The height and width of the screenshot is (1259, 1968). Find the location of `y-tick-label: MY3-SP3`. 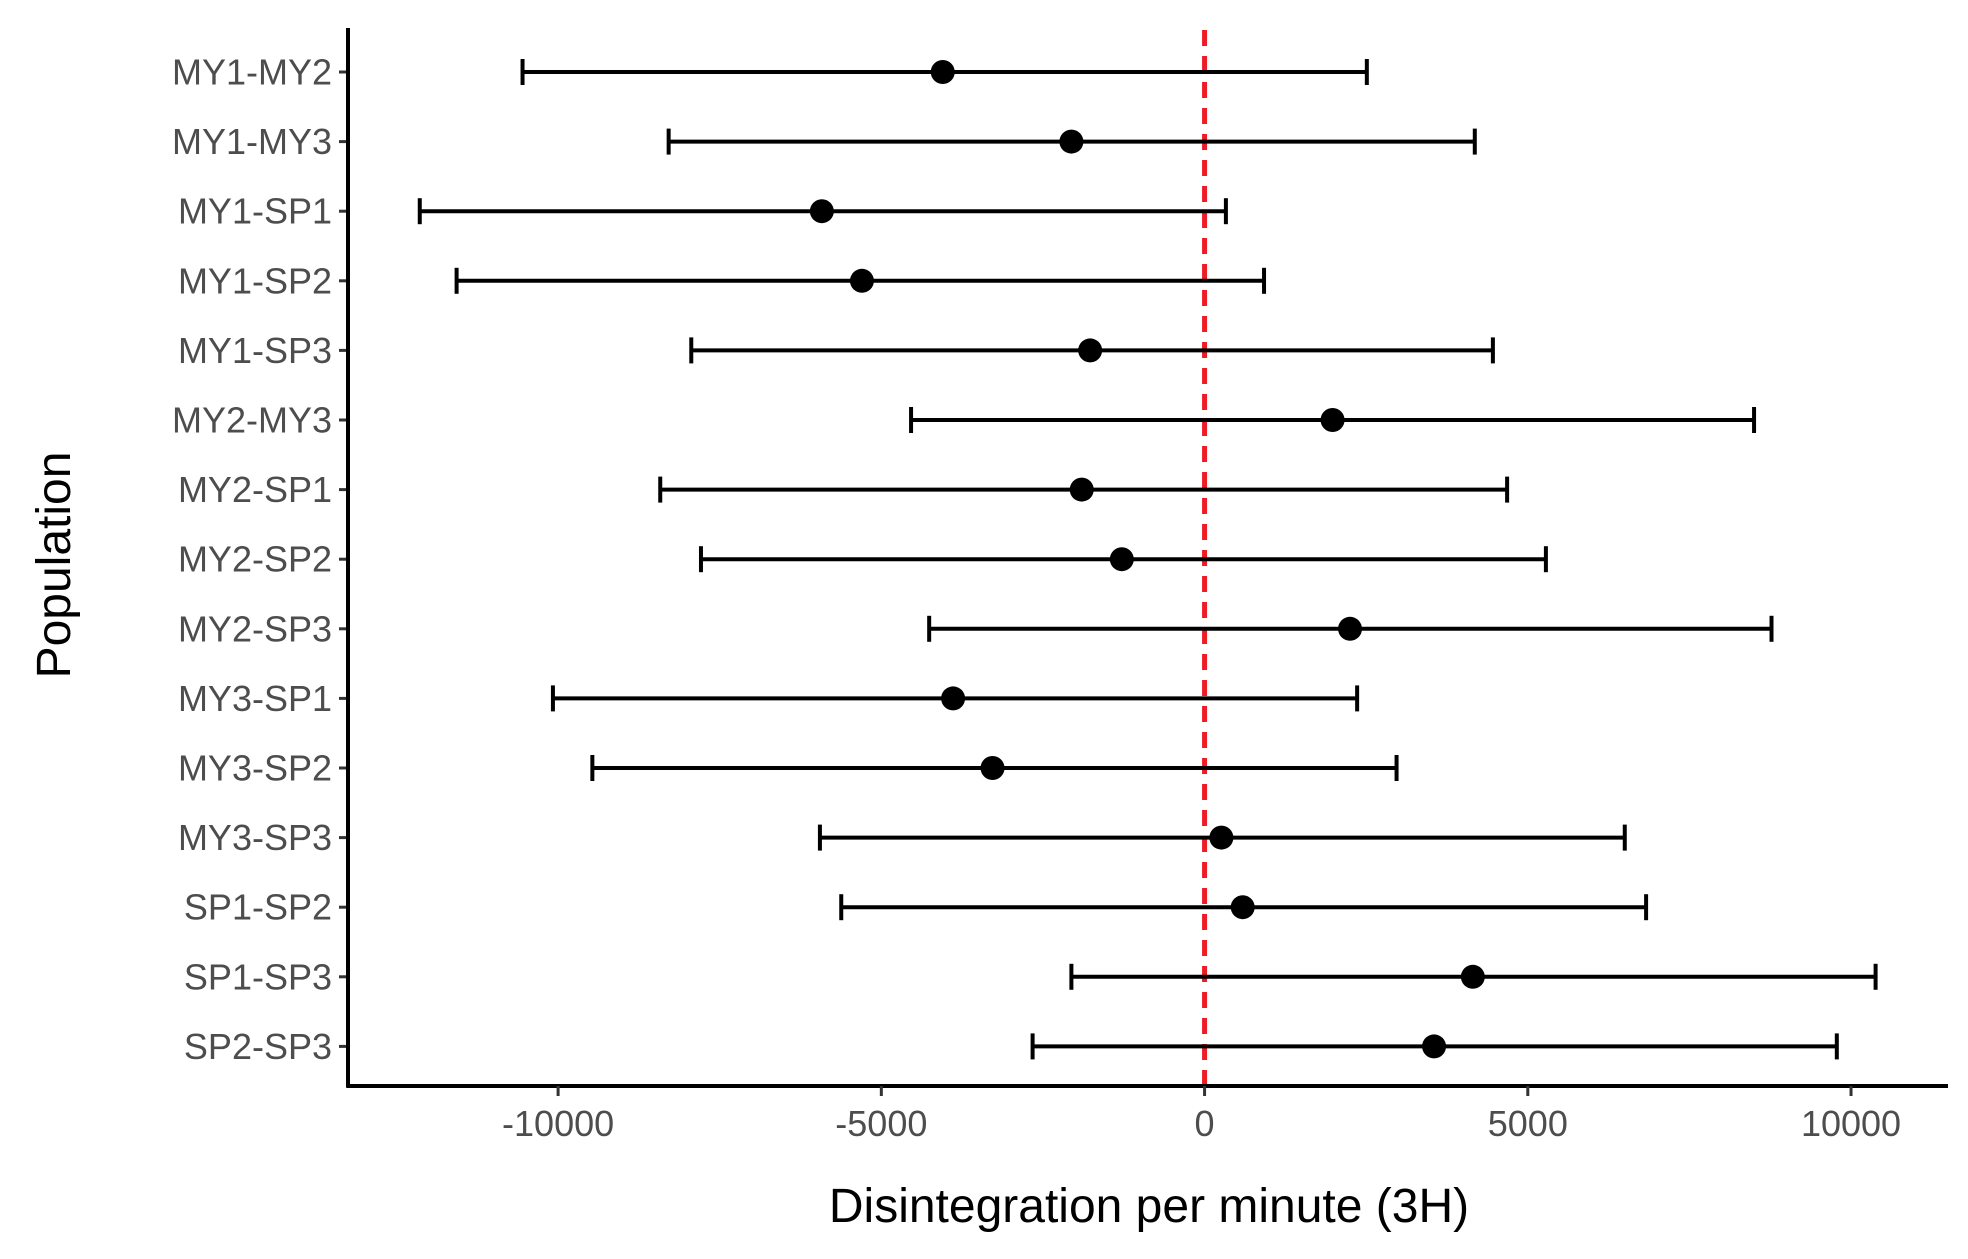

y-tick-label: MY3-SP3 is located at coordinates (255, 837).